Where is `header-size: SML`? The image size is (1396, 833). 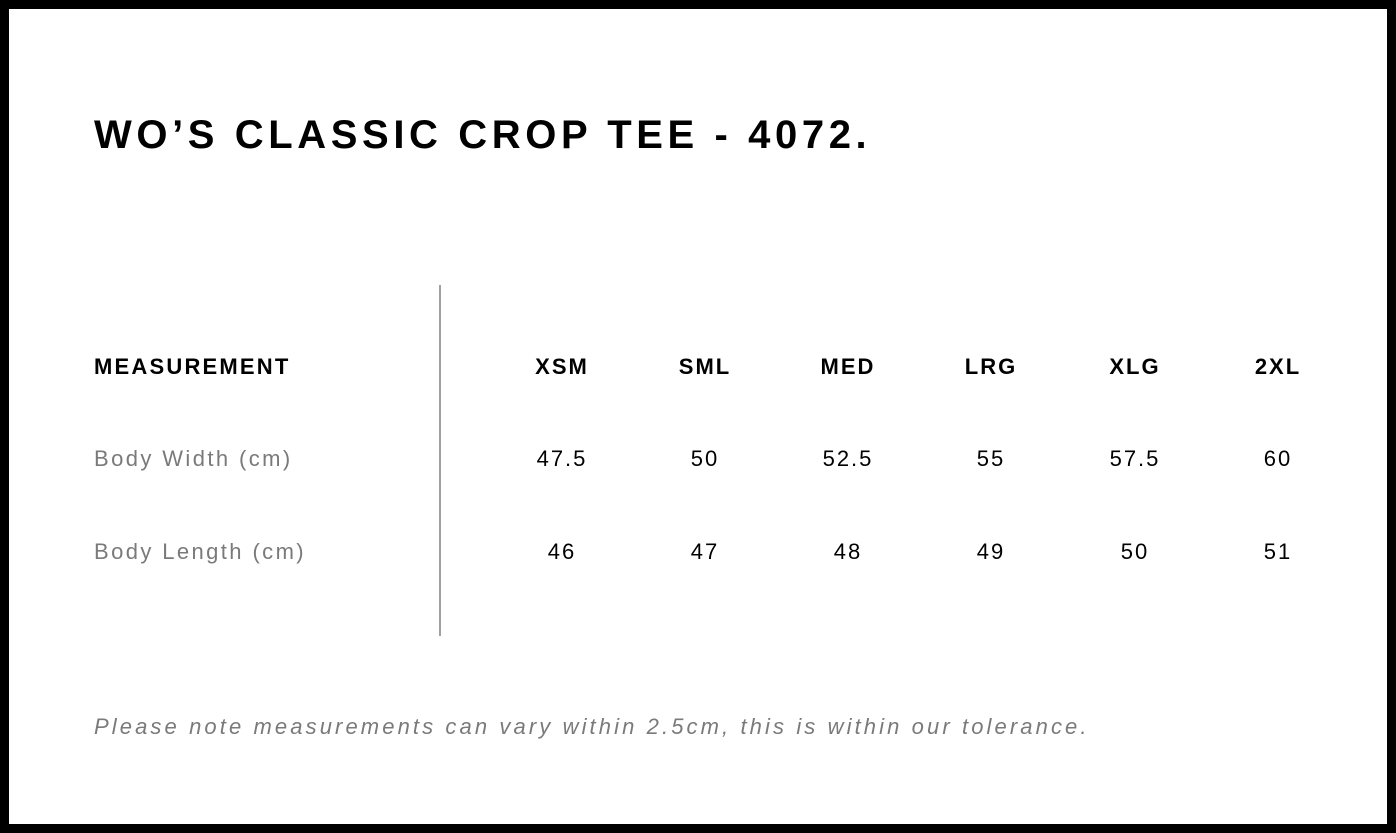 header-size: SML is located at coordinates (705, 366).